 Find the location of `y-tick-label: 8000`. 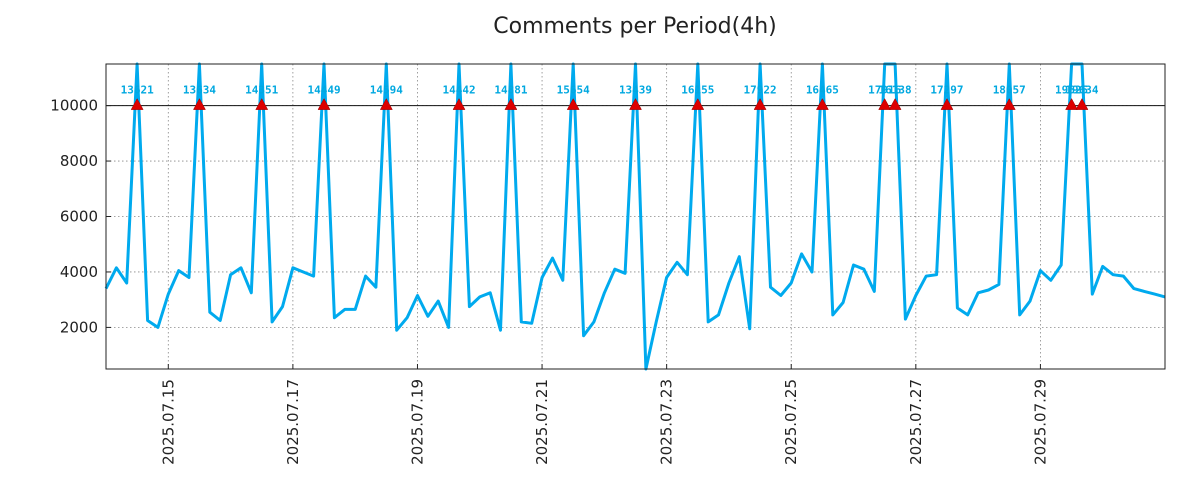

y-tick-label: 8000 is located at coordinates (79, 161).